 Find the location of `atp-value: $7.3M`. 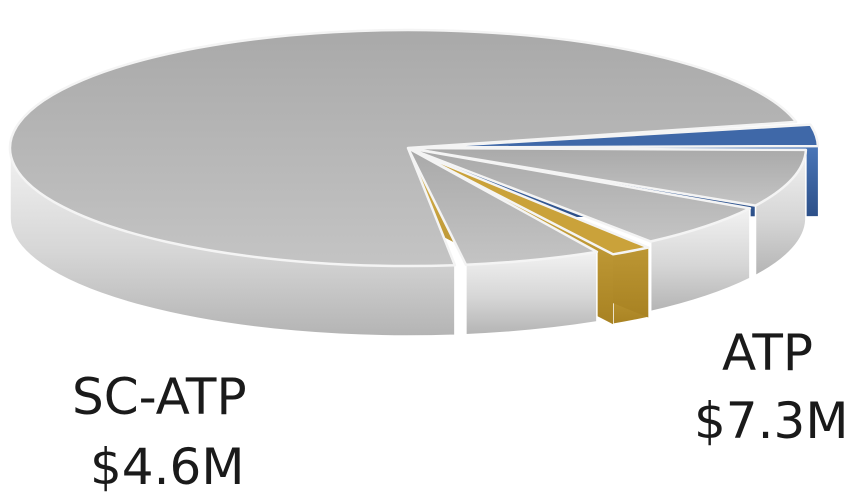

atp-value: $7.3M is located at coordinates (771, 421).